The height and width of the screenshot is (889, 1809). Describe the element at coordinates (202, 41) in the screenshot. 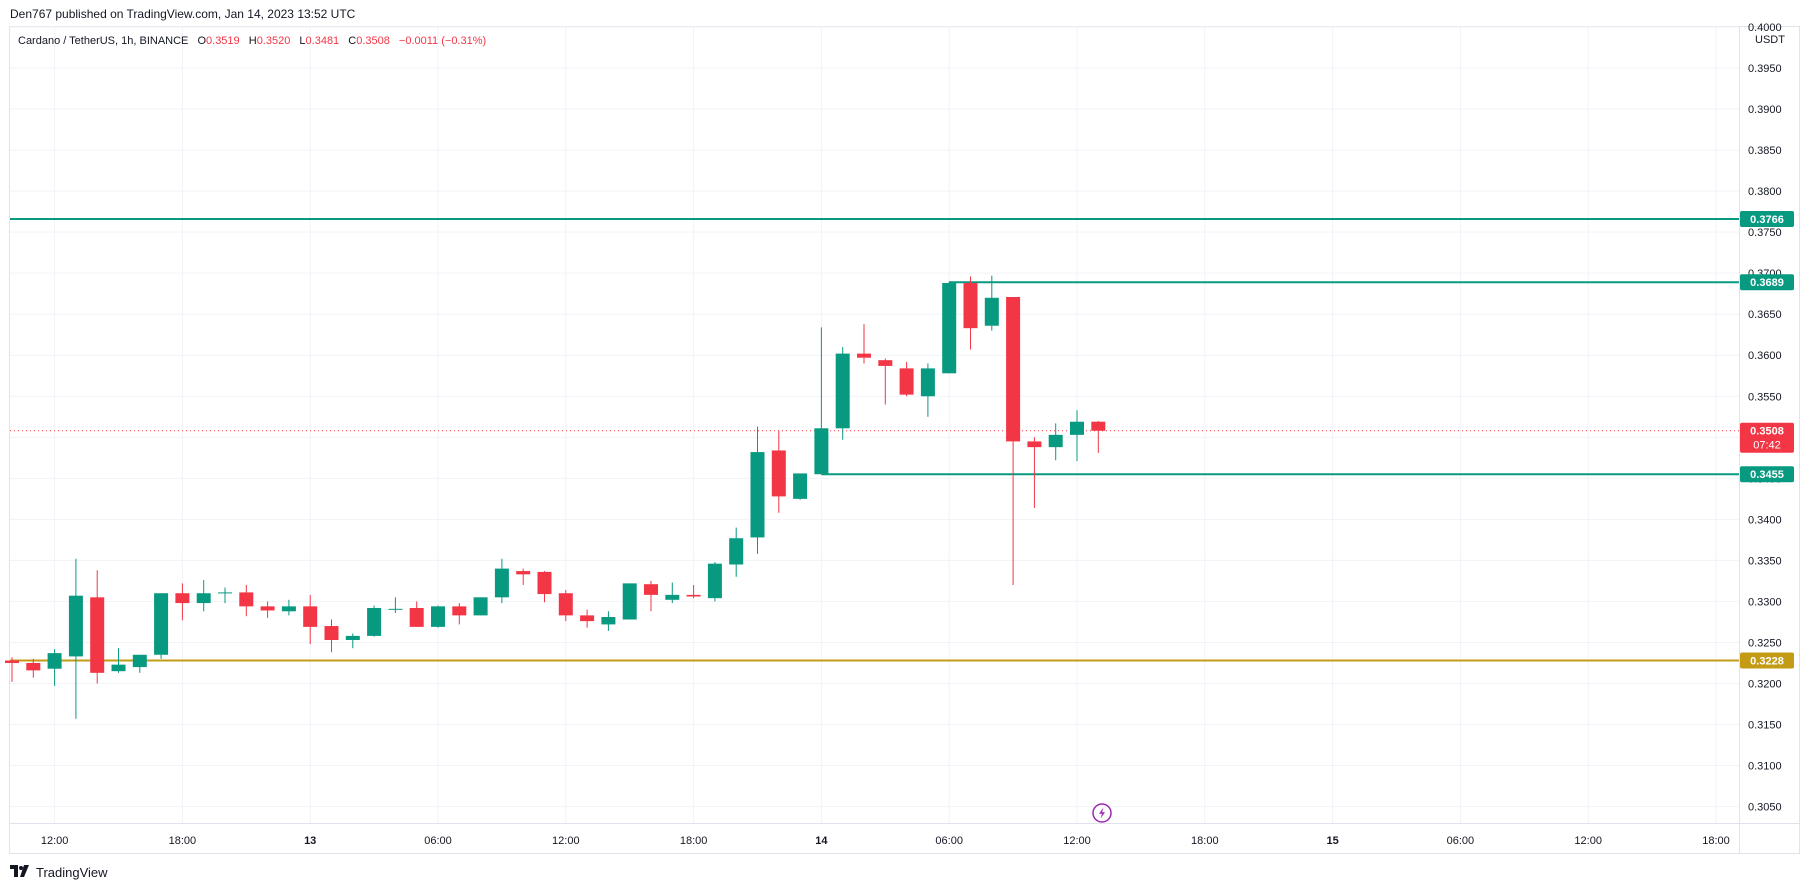

I see `open-label: O` at that location.